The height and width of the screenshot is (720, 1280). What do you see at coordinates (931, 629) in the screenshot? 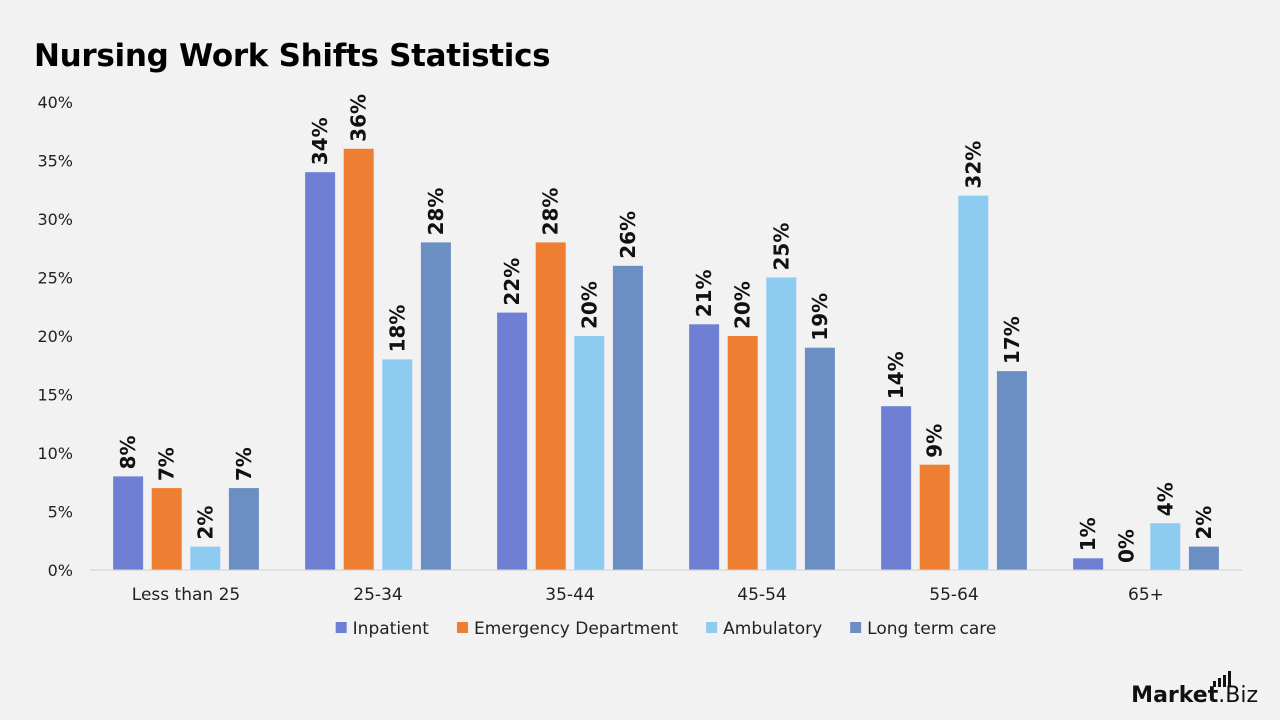
I see `legend-label: Long term care` at bounding box center [931, 629].